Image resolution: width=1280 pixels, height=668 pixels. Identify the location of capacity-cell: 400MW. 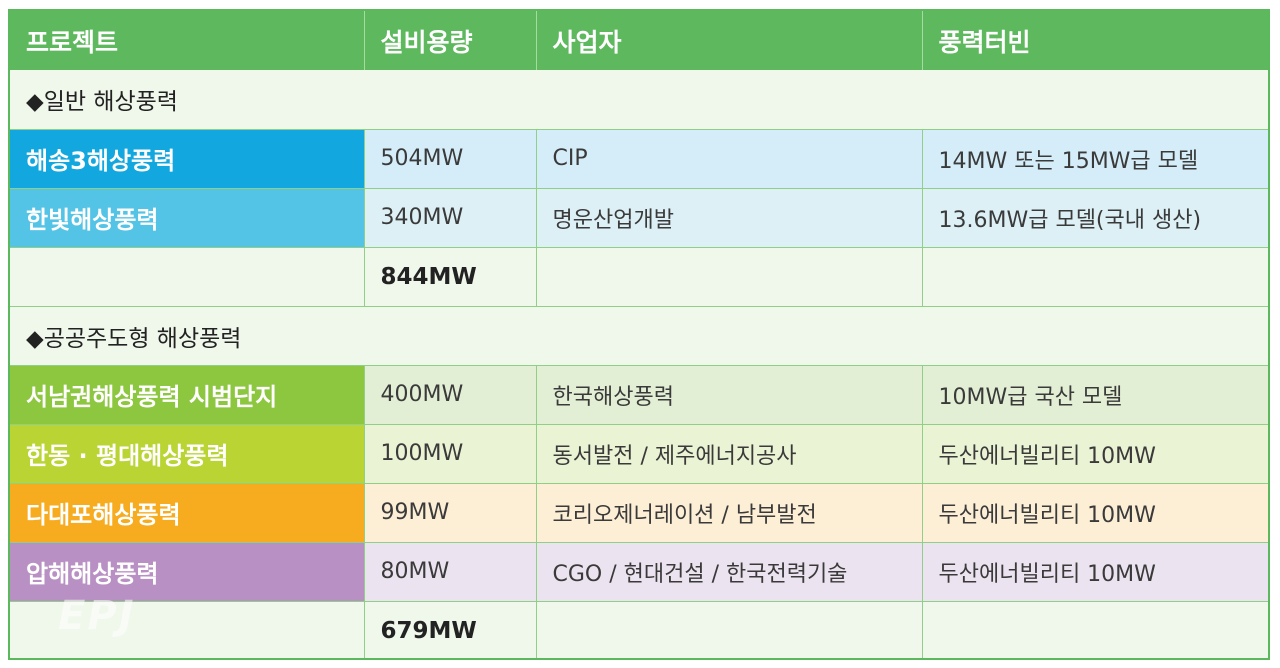
(450, 395).